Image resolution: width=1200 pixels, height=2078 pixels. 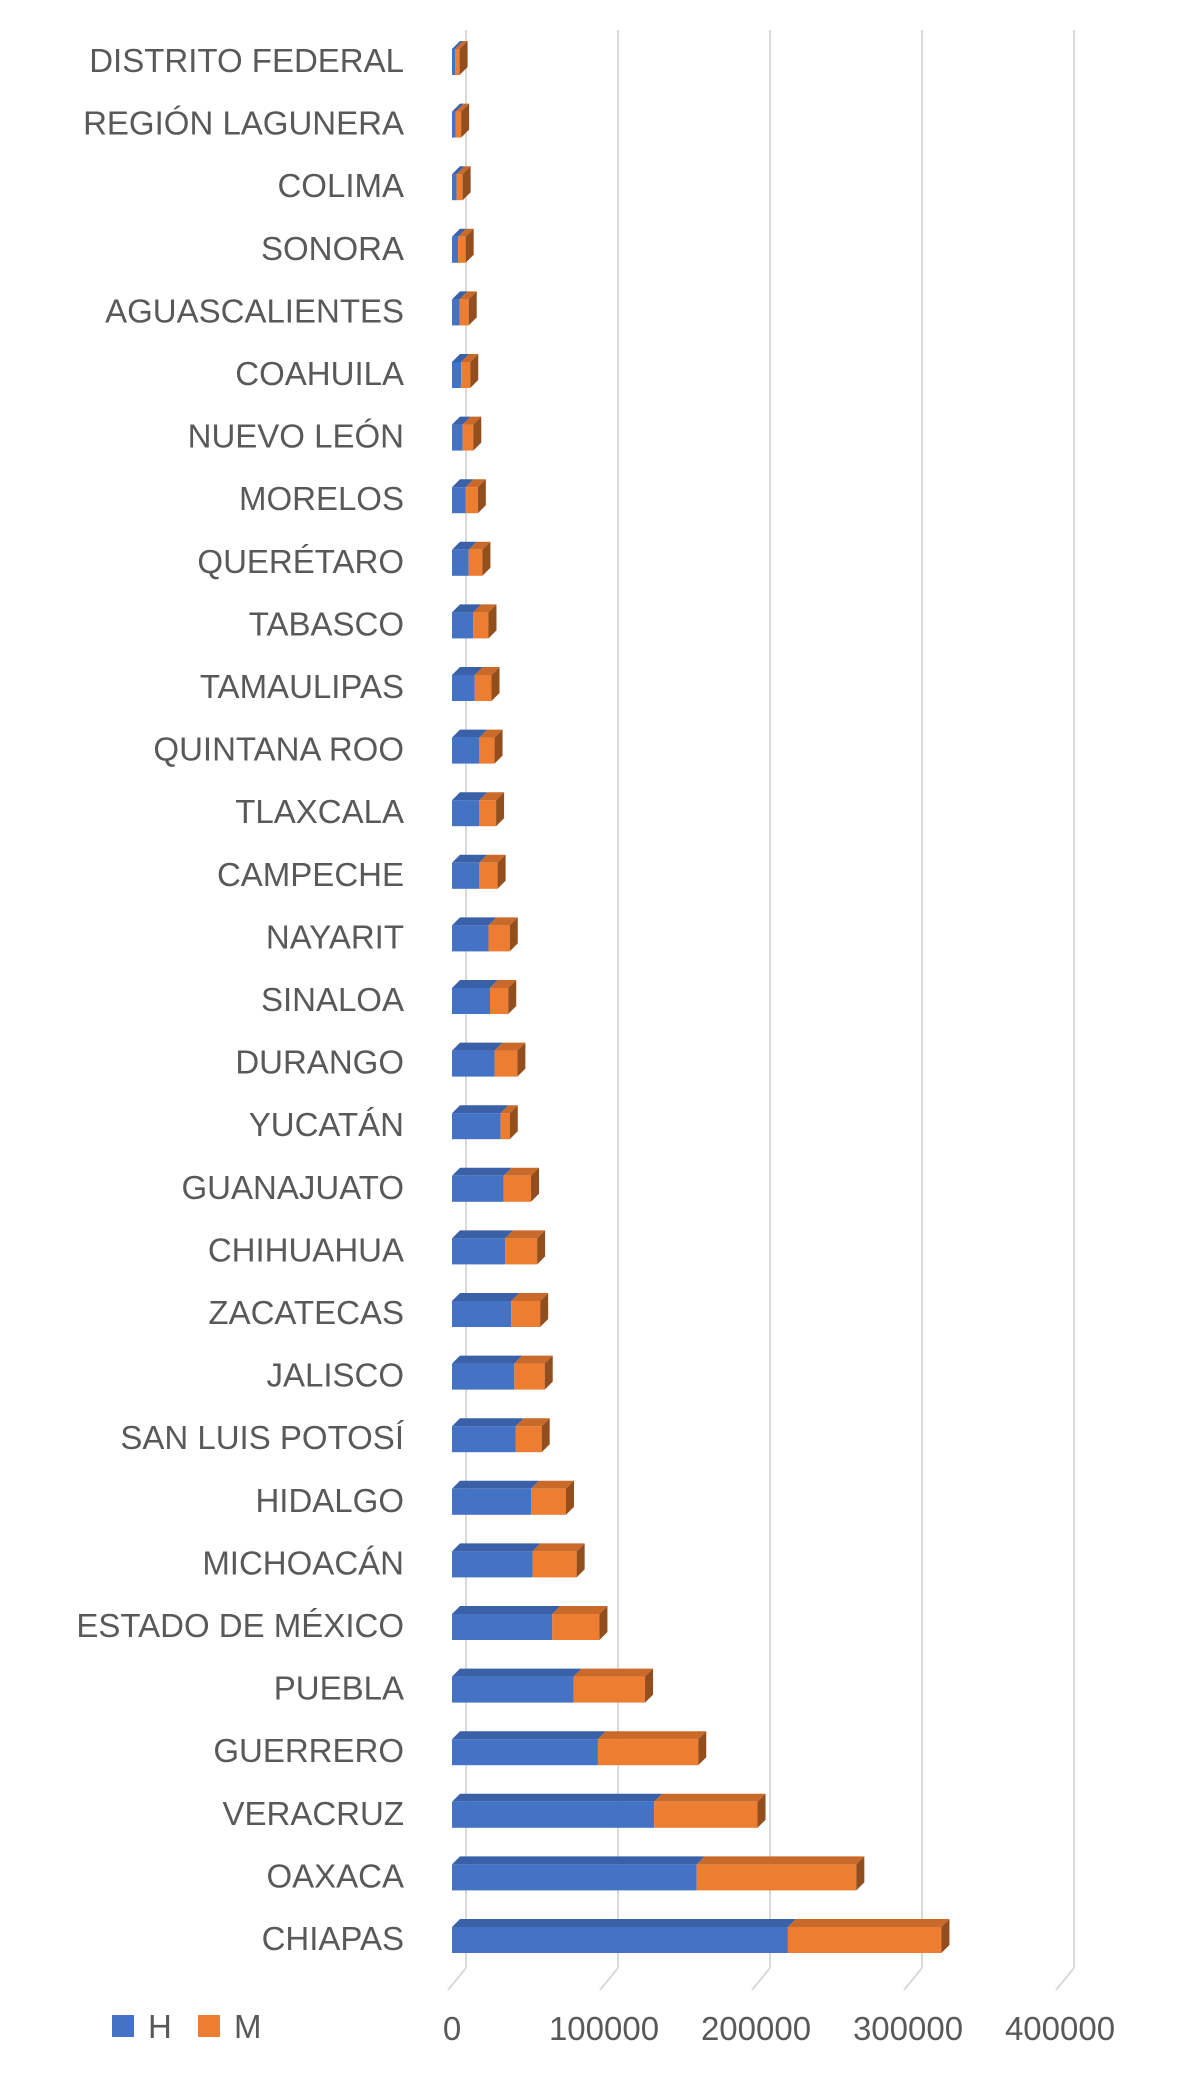 What do you see at coordinates (308, 1750) in the screenshot?
I see `category-label: GUERRERO` at bounding box center [308, 1750].